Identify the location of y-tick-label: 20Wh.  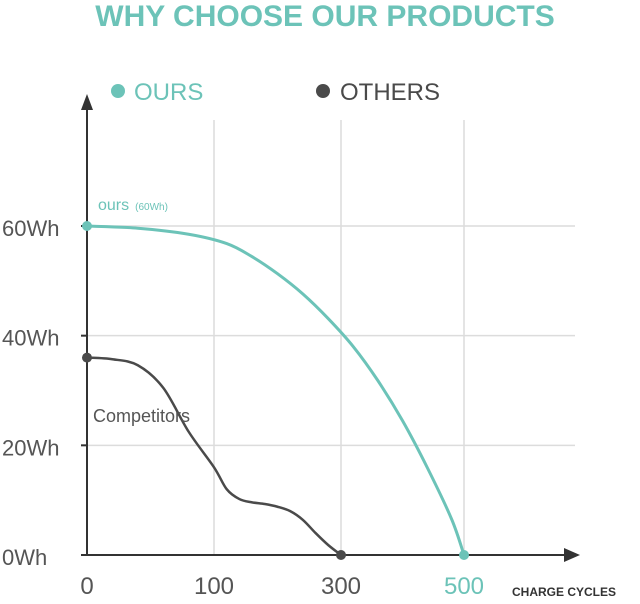
(30, 447).